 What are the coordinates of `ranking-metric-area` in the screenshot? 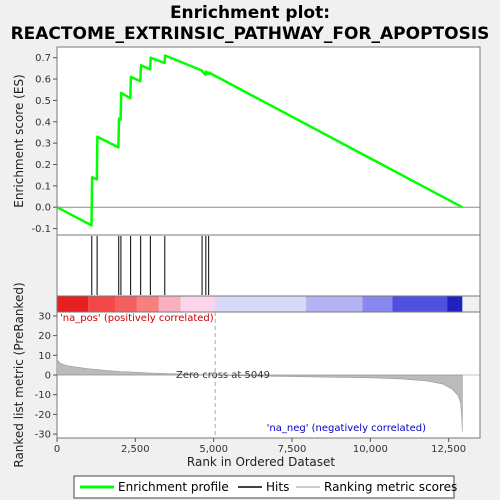 It's located at (259, 395).